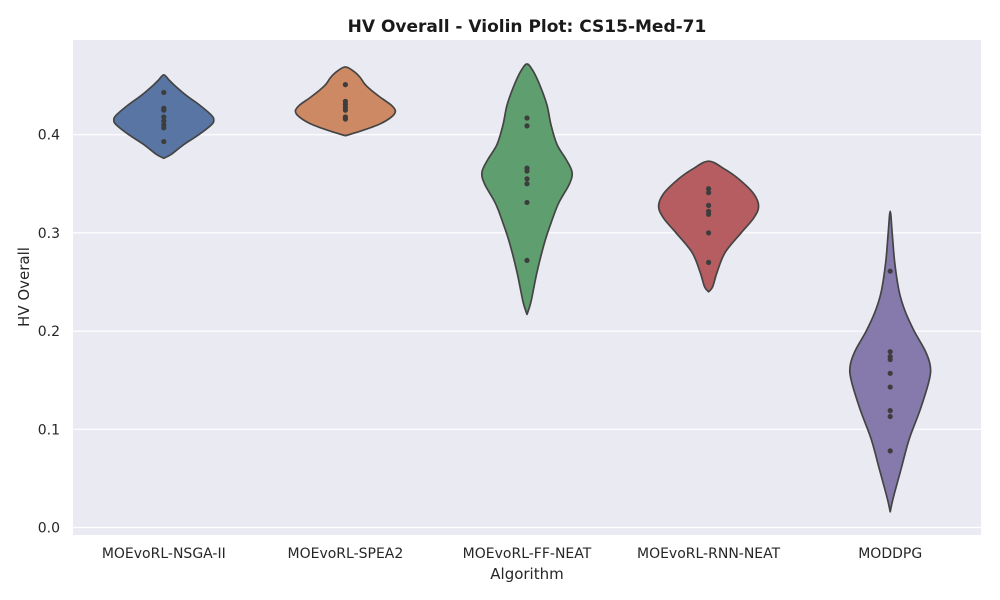 Image resolution: width=1000 pixels, height=600 pixels. Describe the element at coordinates (49, 136) in the screenshot. I see `y-tick-label: 0.4` at that location.